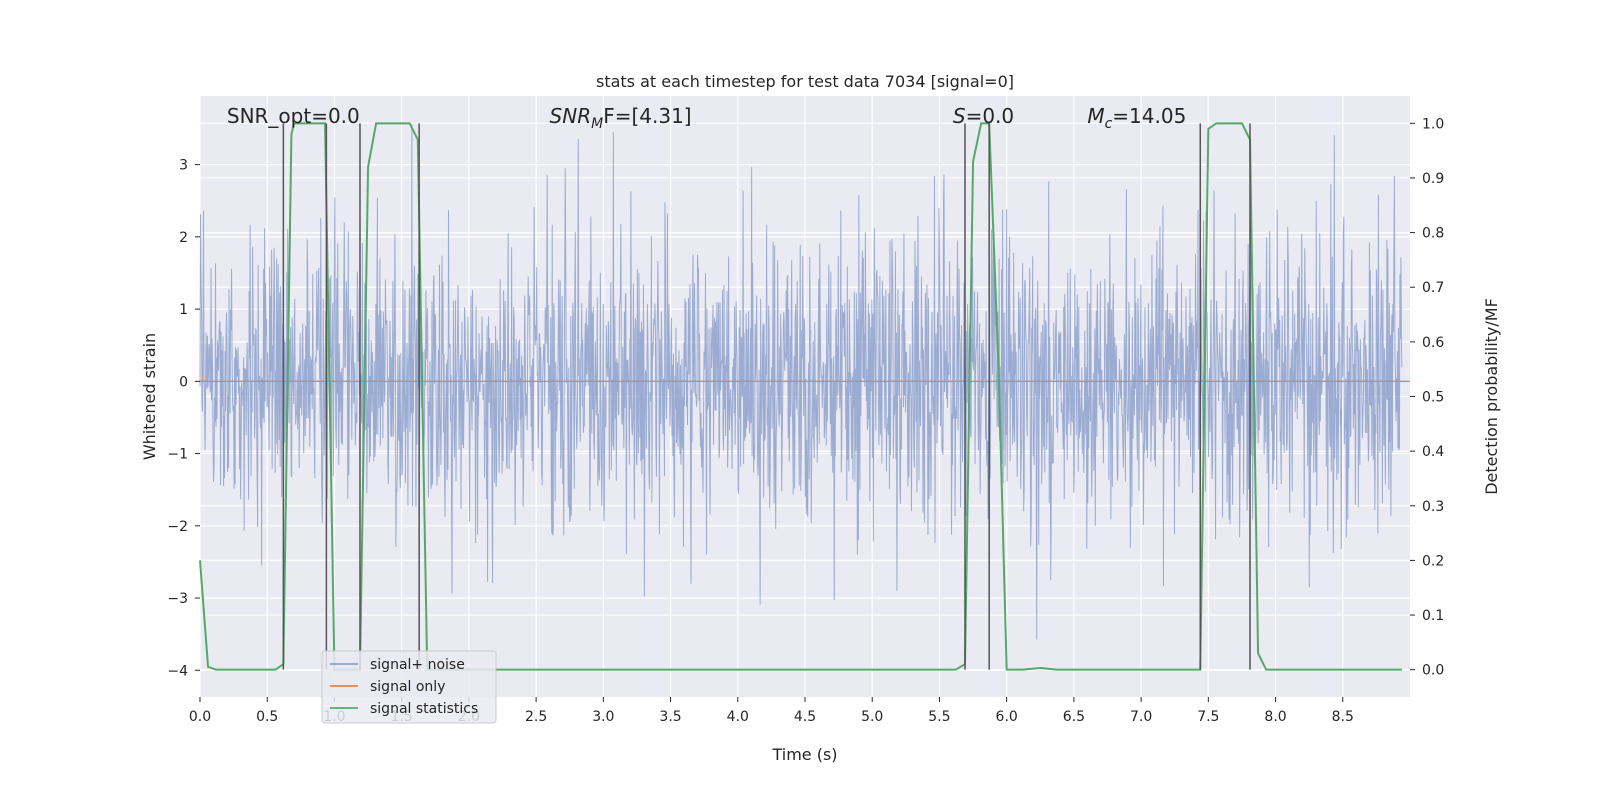  I want to click on x-tick-label: 2.5, so click(536, 717).